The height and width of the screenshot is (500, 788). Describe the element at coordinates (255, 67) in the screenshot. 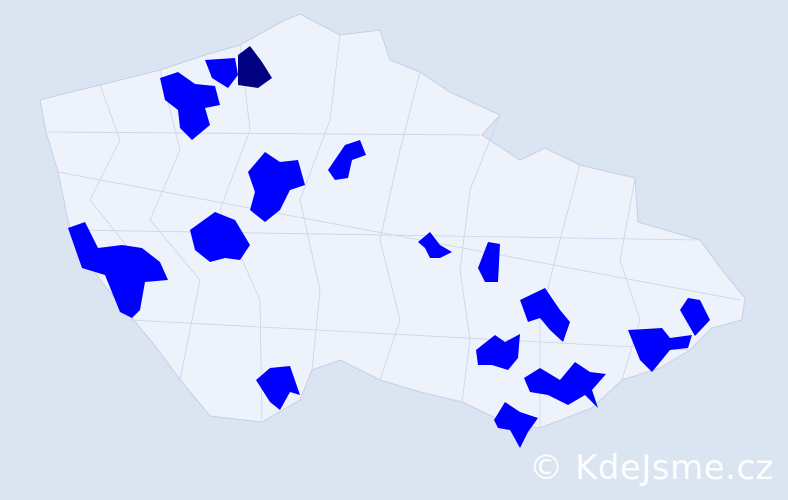

I see `district-highlight-dark` at that location.